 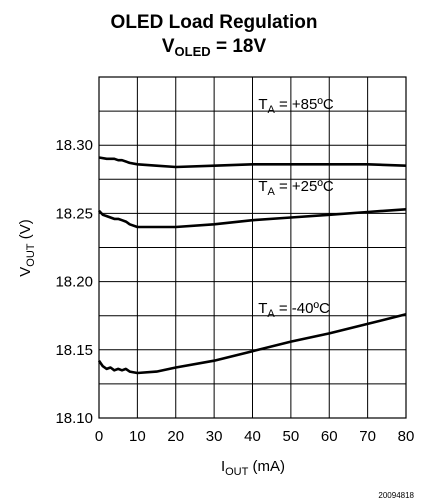 I want to click on x-tick-labels: 0 10 20 30 40 50 60 70 80, so click(x=255, y=436).